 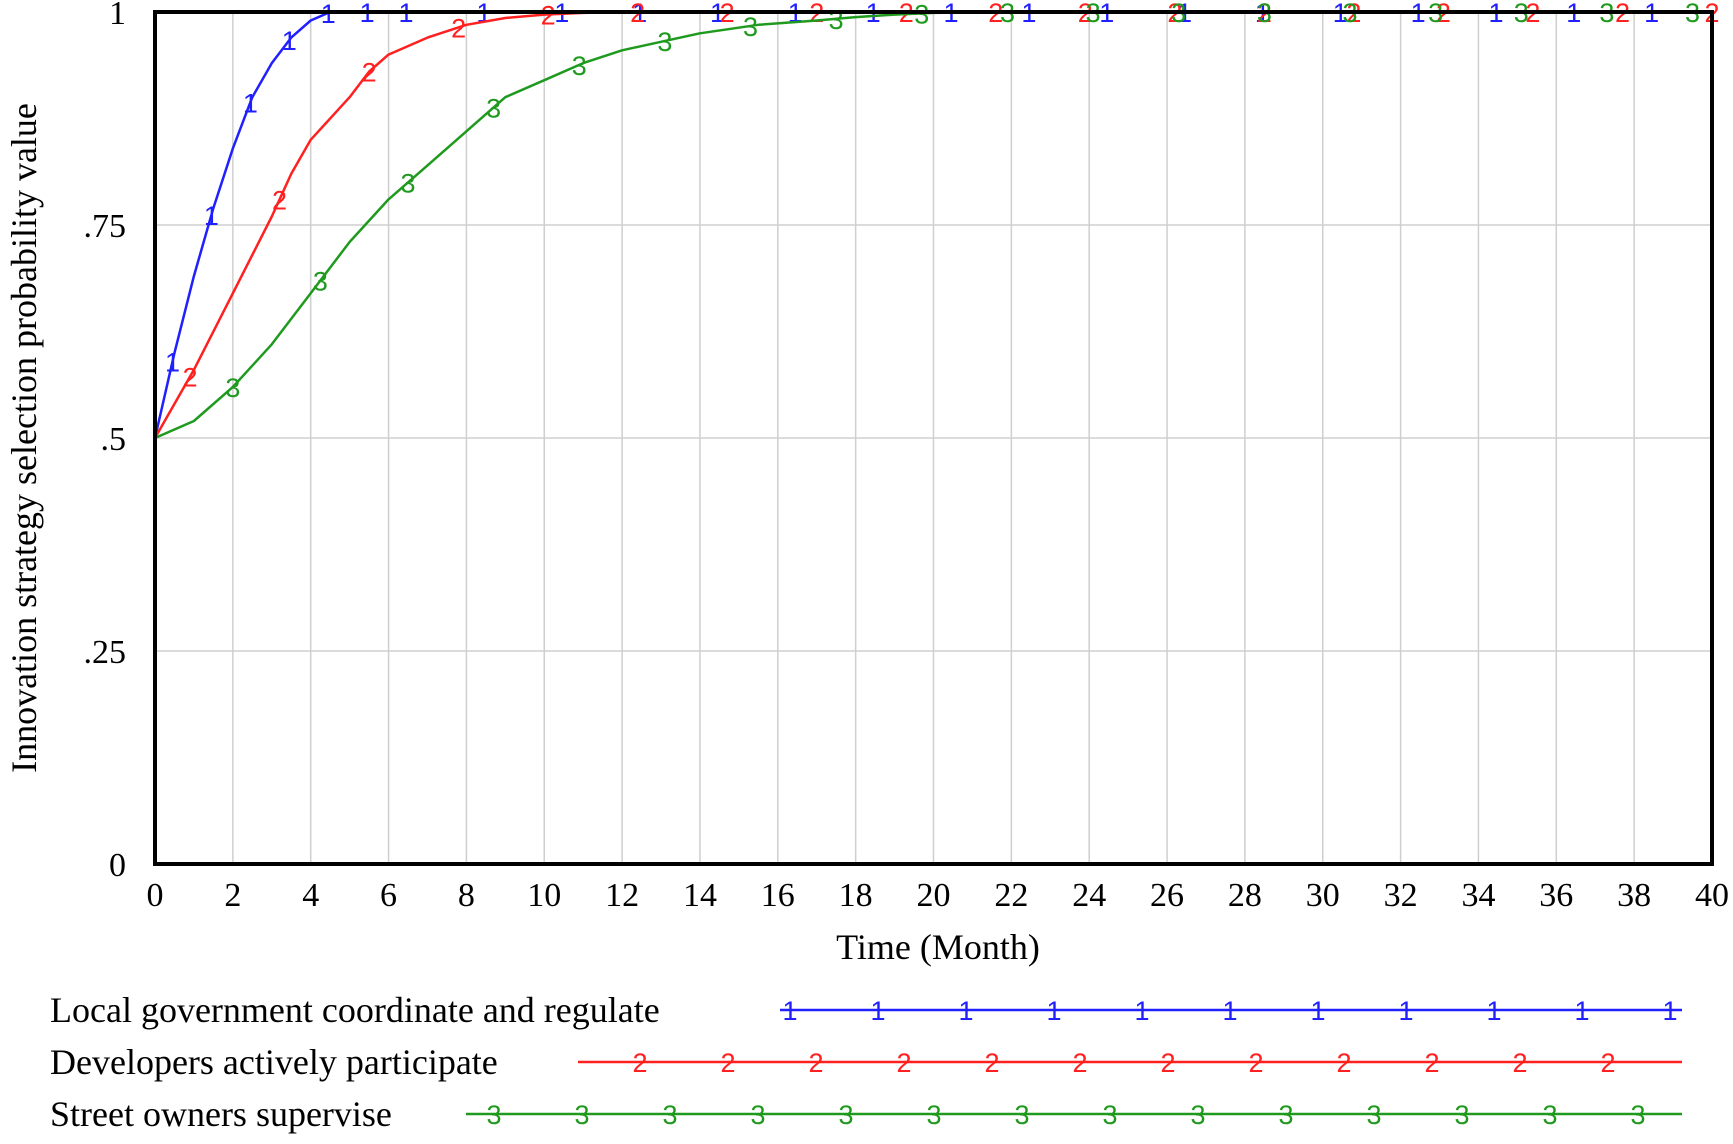 What do you see at coordinates (232, 895) in the screenshot?
I see `x-tick-label: 2` at bounding box center [232, 895].